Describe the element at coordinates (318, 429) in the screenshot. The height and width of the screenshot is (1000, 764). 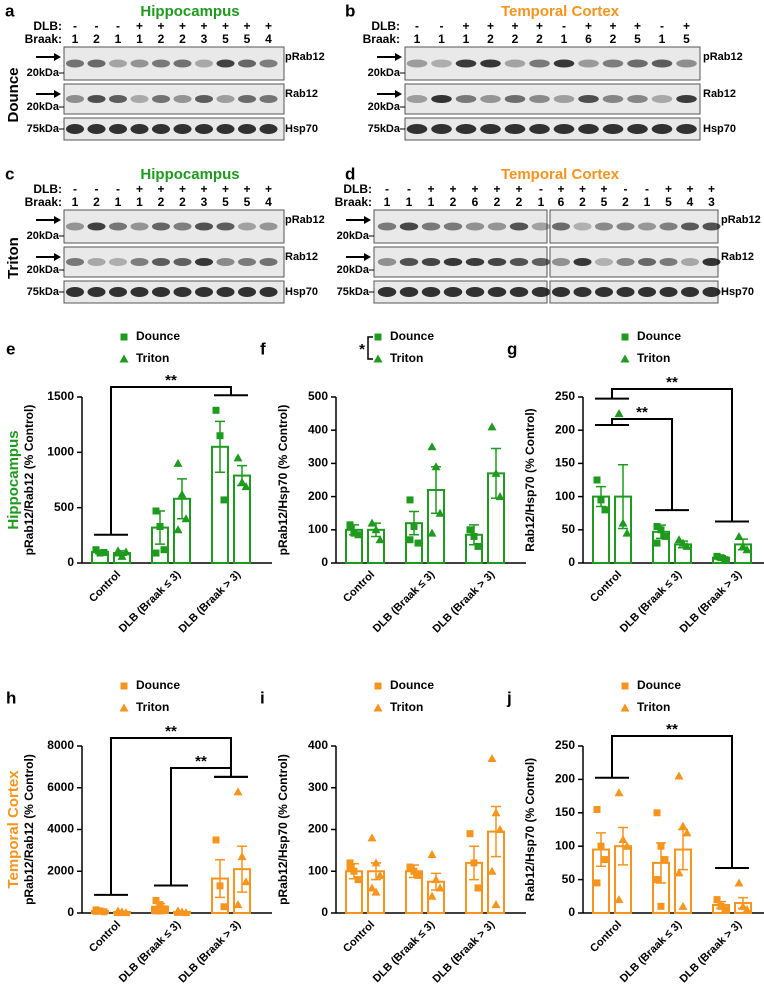
I see `y-tick-label: 400` at that location.